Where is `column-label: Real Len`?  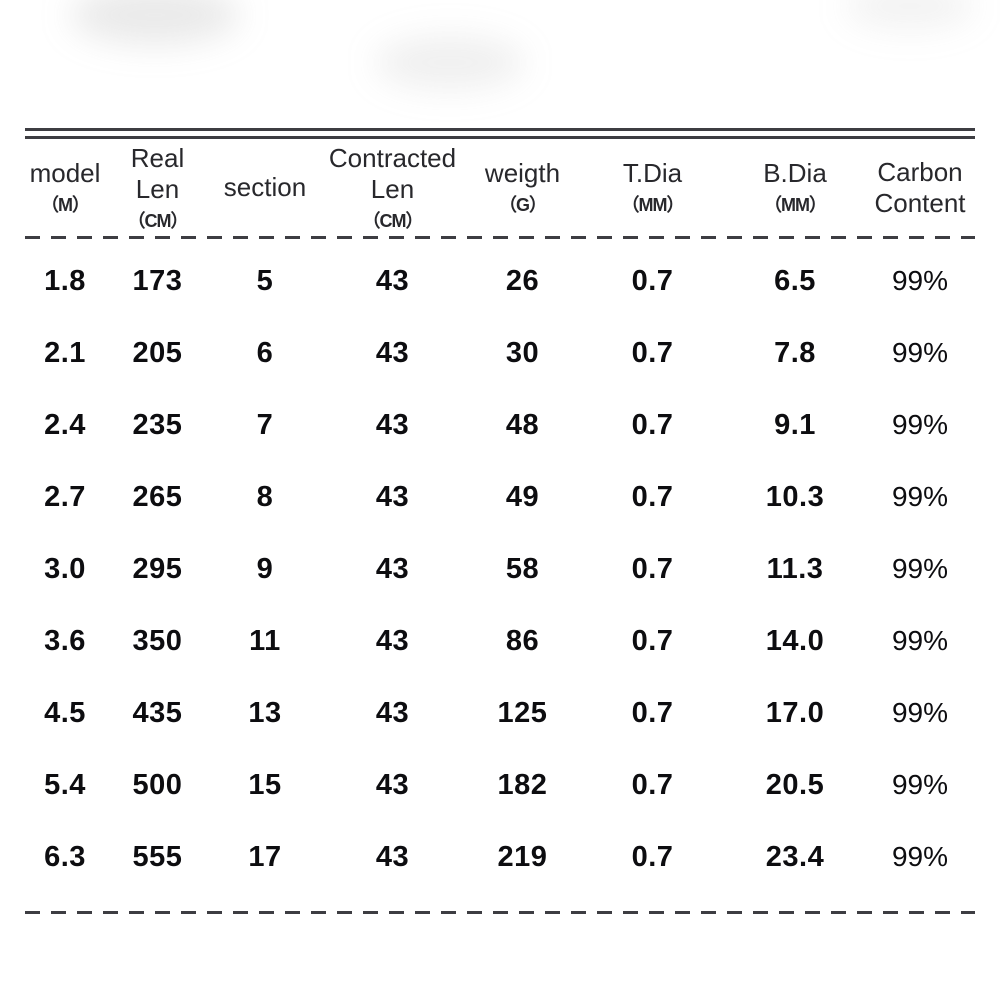
column-label: Real Len is located at coordinates (157, 173).